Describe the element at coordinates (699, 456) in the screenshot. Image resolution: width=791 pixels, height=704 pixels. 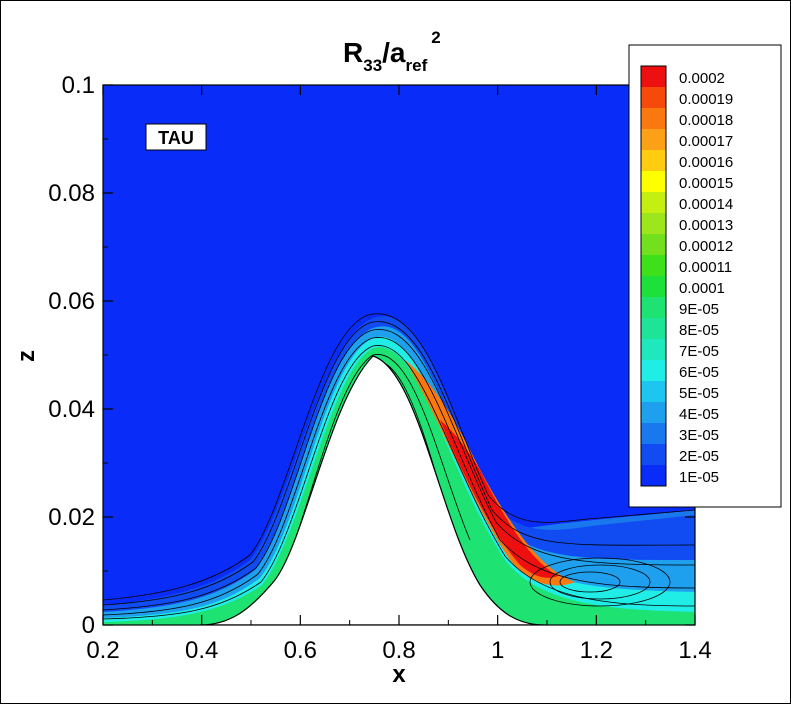
I see `legend-label: 2E-05` at that location.